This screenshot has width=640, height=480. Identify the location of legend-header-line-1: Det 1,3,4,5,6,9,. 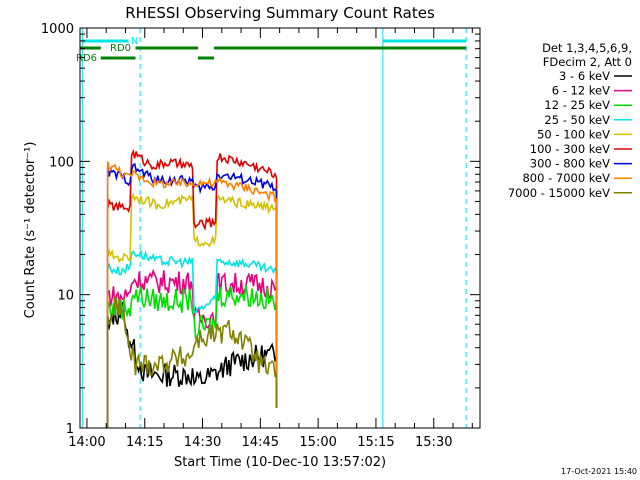
(587, 48).